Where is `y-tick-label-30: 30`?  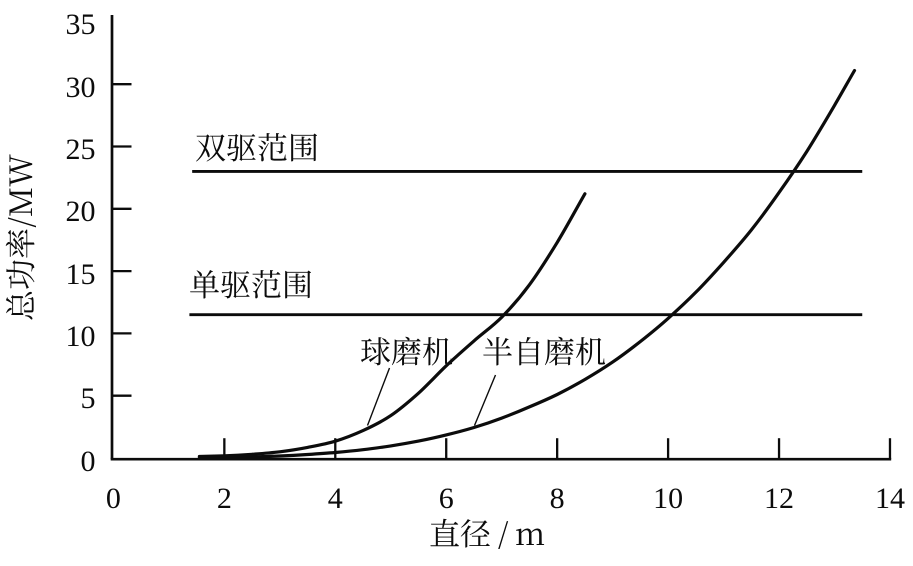
y-tick-label-30: 30 is located at coordinates (80, 87).